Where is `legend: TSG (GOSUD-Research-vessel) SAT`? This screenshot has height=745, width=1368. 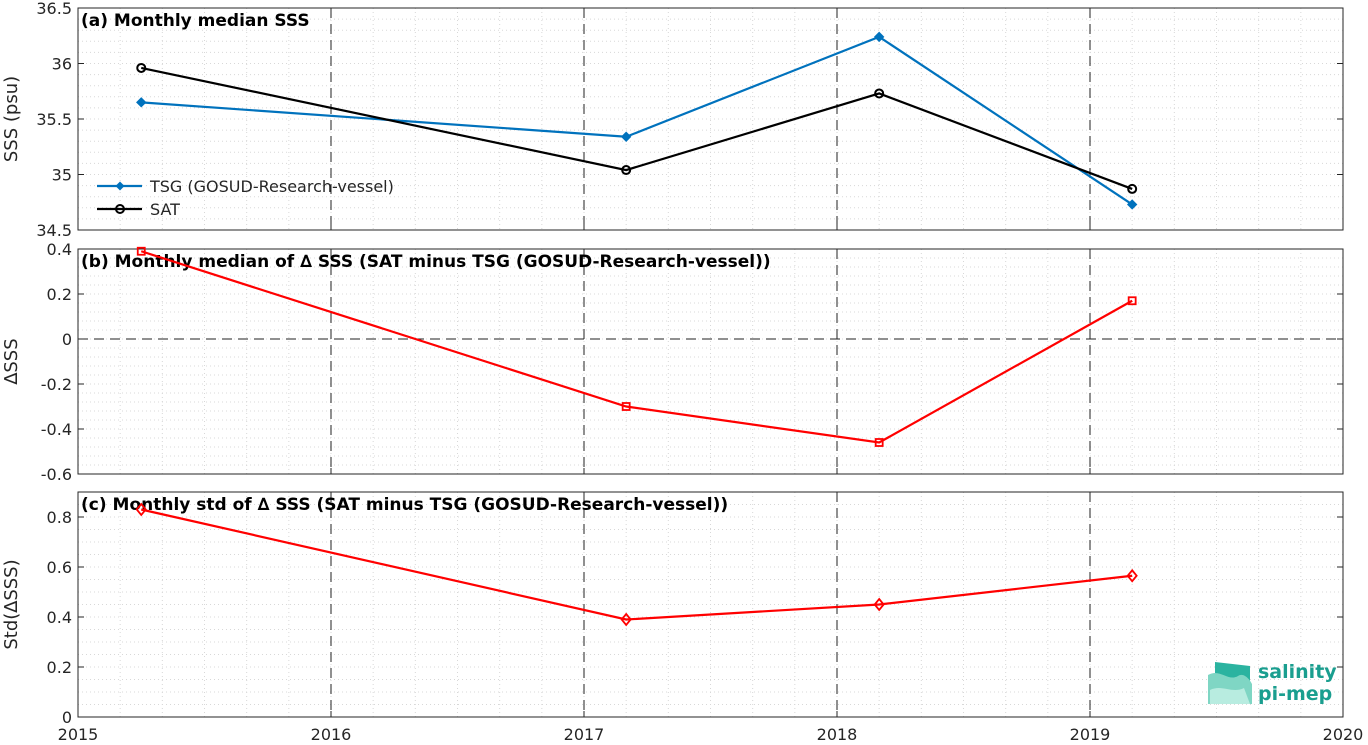
legend: TSG (GOSUD-Research-vessel) SAT is located at coordinates (245, 198).